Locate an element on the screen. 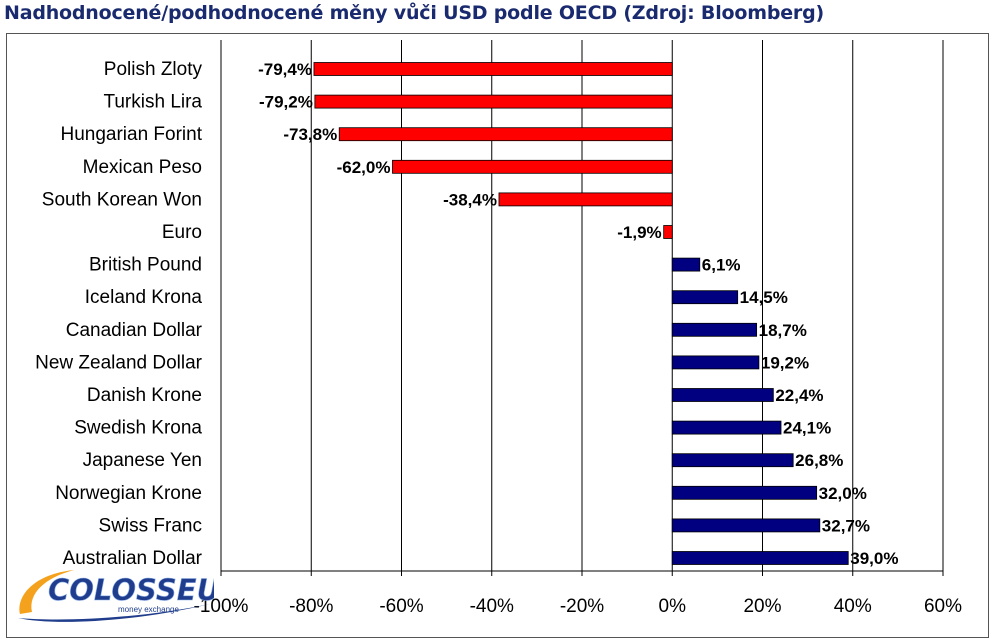  category-label: Polish Zloty is located at coordinates (153, 69).